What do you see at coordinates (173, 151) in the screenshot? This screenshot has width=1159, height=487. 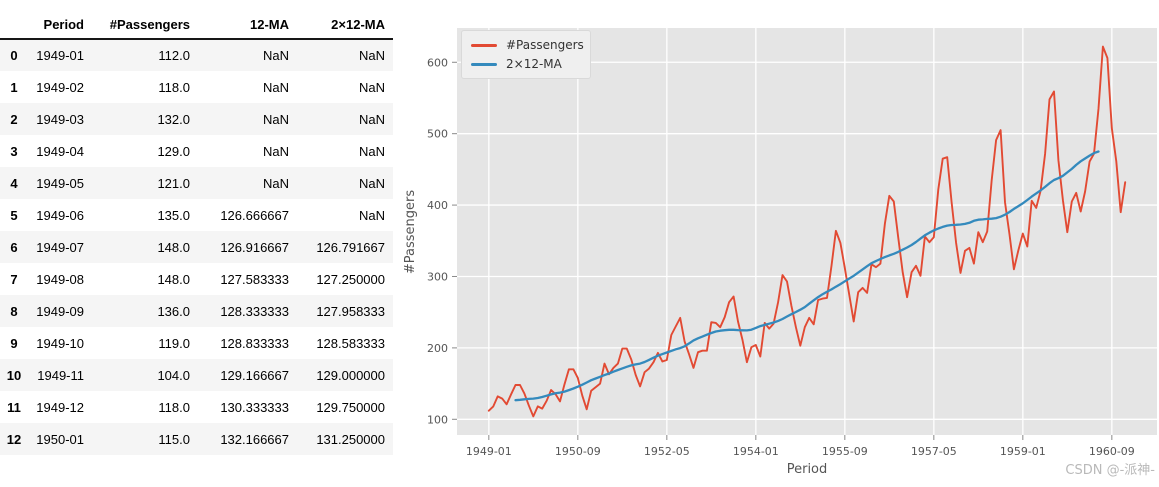 I see `table-cell: 129.0` at bounding box center [173, 151].